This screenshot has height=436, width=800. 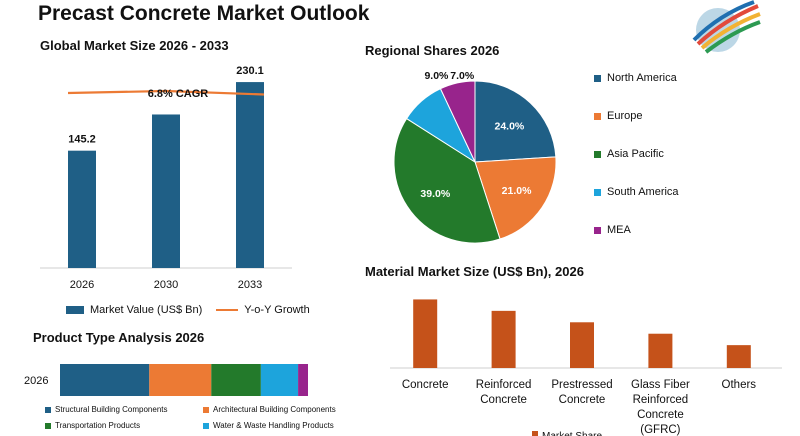 What do you see at coordinates (642, 78) in the screenshot?
I see `pie-legend-label-north-america: North America` at bounding box center [642, 78].